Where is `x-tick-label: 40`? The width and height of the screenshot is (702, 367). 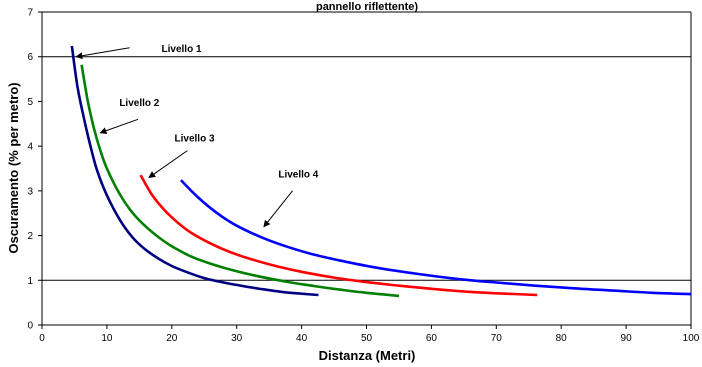 x-tick-label: 40 is located at coordinates (302, 338).